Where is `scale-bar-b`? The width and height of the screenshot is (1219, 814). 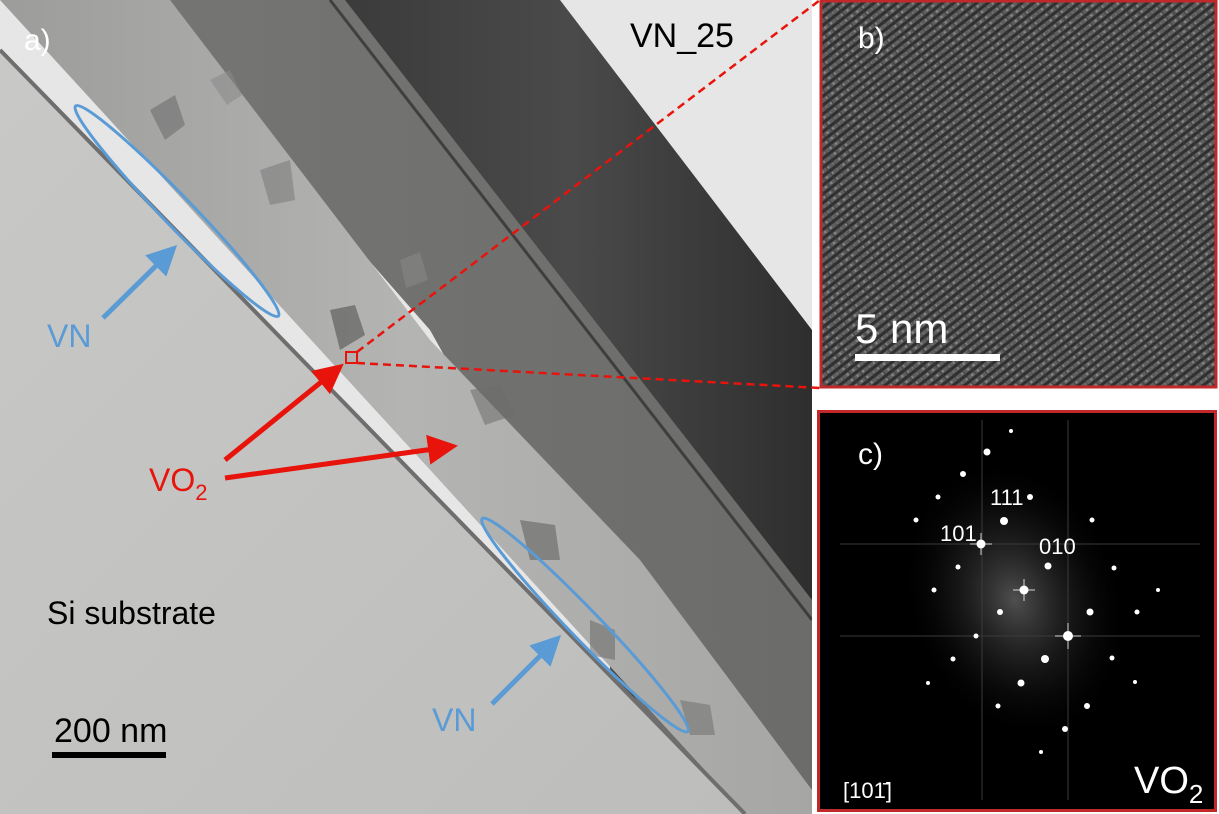 scale-bar-b is located at coordinates (927, 357).